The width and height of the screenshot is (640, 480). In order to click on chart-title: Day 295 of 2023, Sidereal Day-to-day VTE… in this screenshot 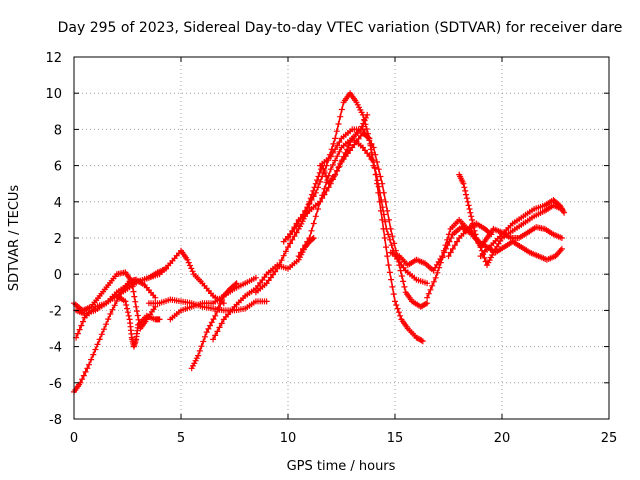, I will do `click(340, 28)`.